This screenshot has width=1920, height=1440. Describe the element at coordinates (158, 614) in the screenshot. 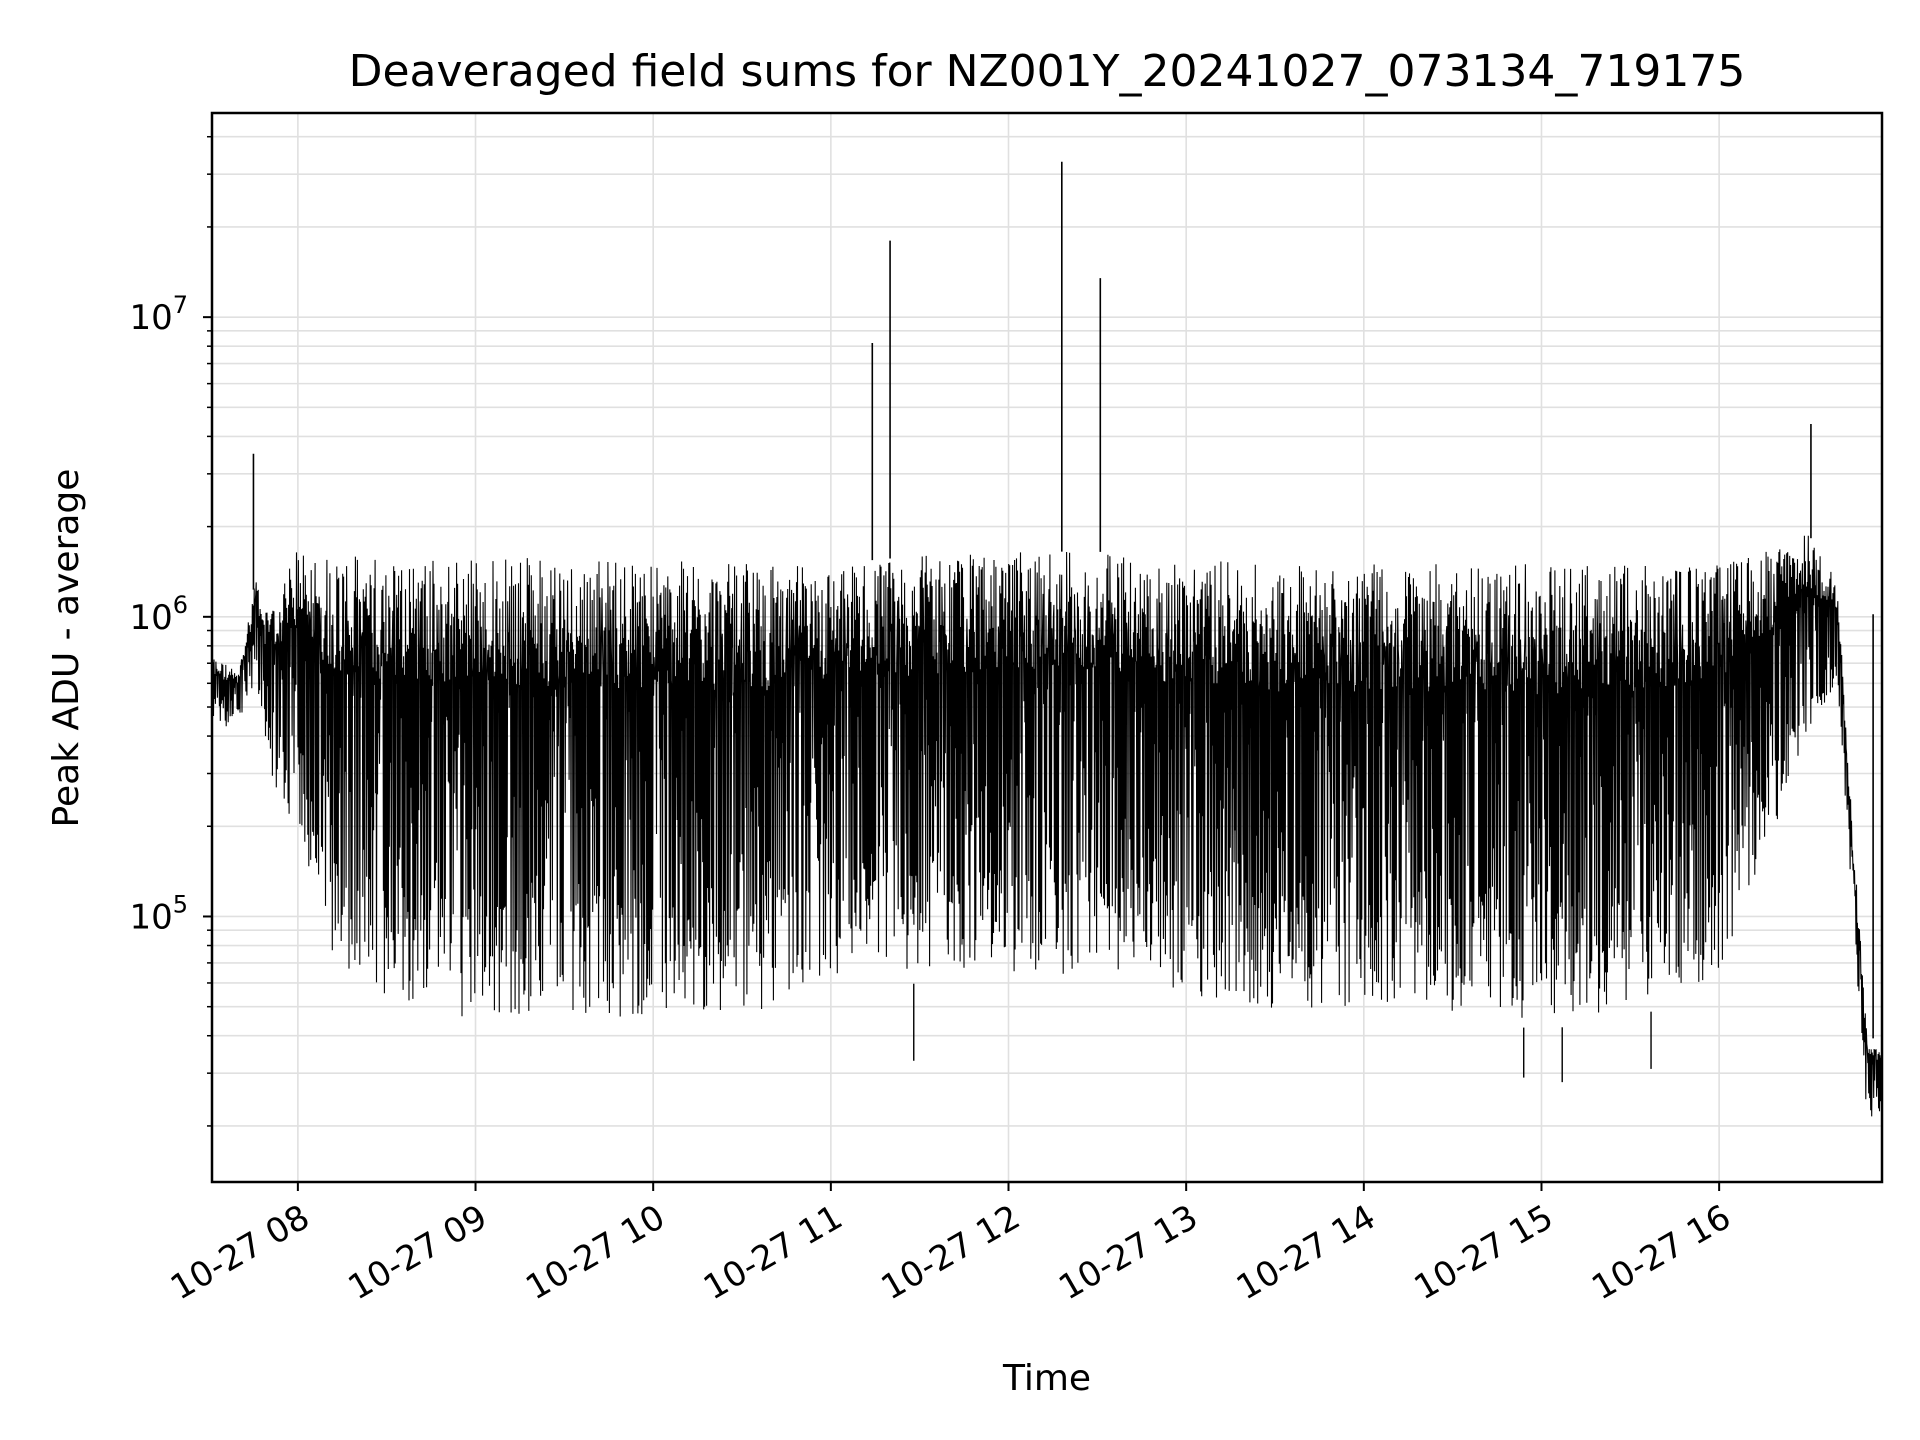

I see `y-tick-label: 10⁶` at that location.